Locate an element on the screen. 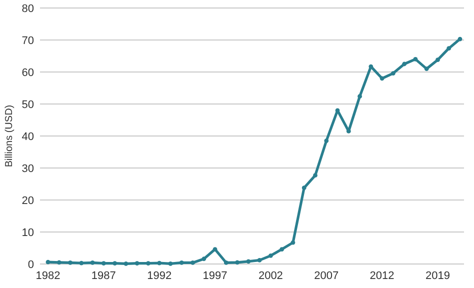 Image resolution: width=474 pixels, height=288 pixels. x-tick-label: 2007 is located at coordinates (326, 276).